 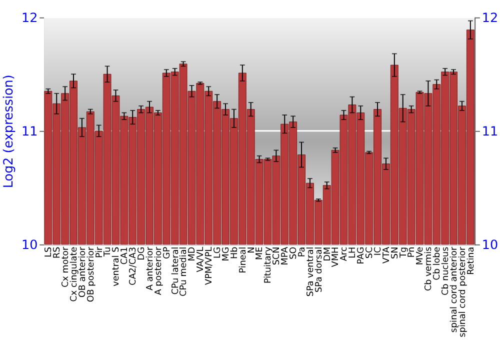 What do you see at coordinates (387, 255) in the screenshot?
I see `x-tick-label: VTA` at bounding box center [387, 255].